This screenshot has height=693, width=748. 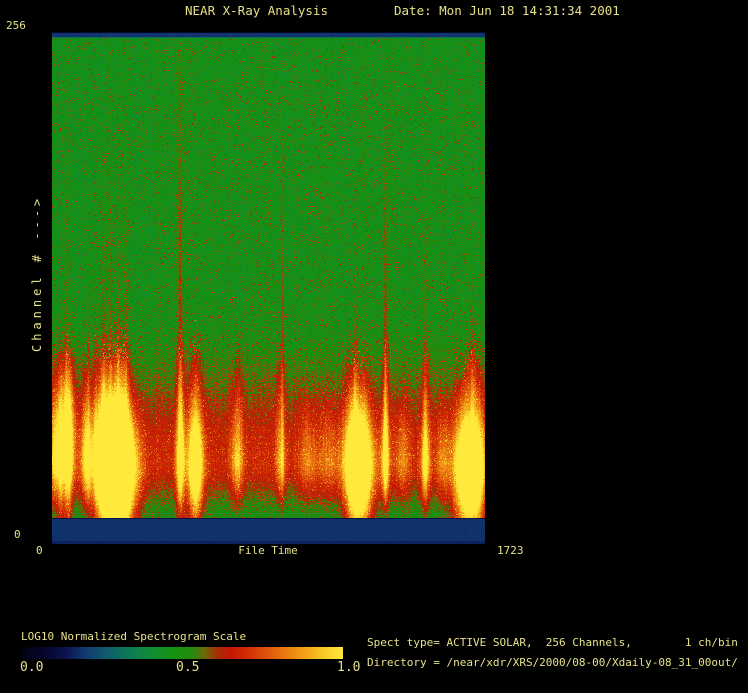 What do you see at coordinates (268, 550) in the screenshot?
I see `x-axis-title: File Time` at bounding box center [268, 550].